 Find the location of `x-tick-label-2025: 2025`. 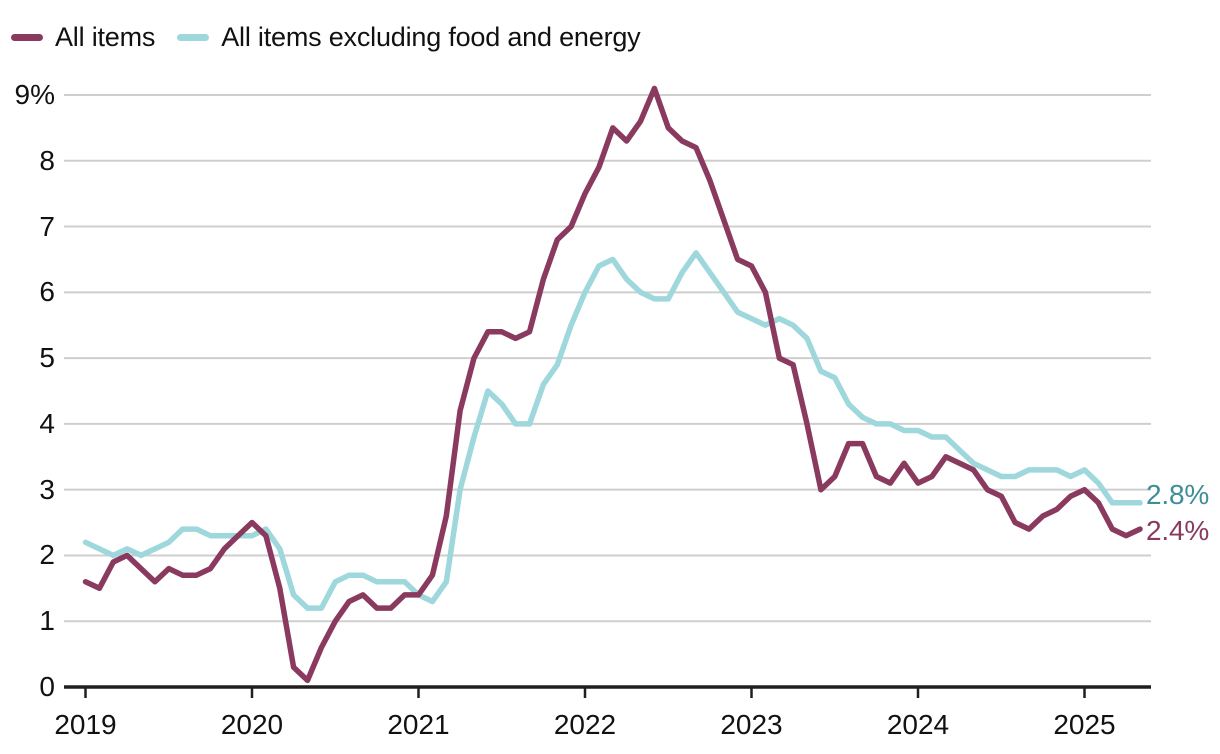

x-tick-label-2025: 2025 is located at coordinates (1084, 724).